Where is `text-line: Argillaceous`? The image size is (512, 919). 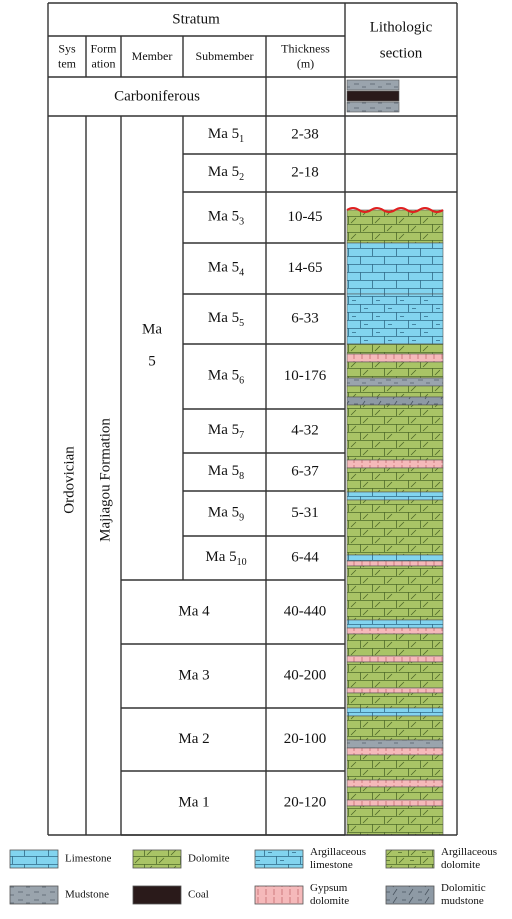 text-line: Argillaceous is located at coordinates (469, 852).